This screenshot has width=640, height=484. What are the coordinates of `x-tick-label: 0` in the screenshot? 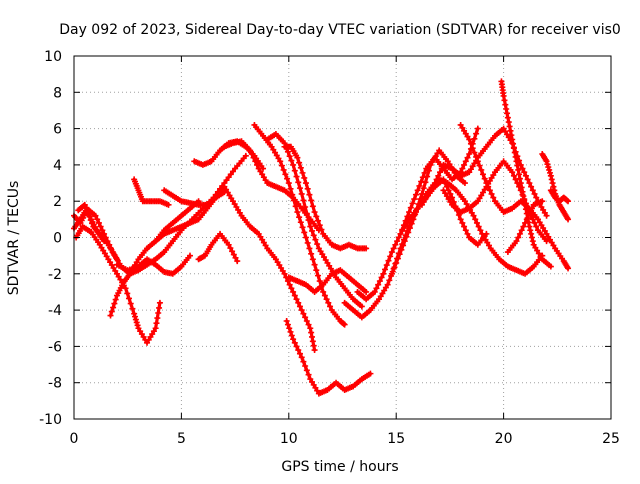 It's located at (74, 439).